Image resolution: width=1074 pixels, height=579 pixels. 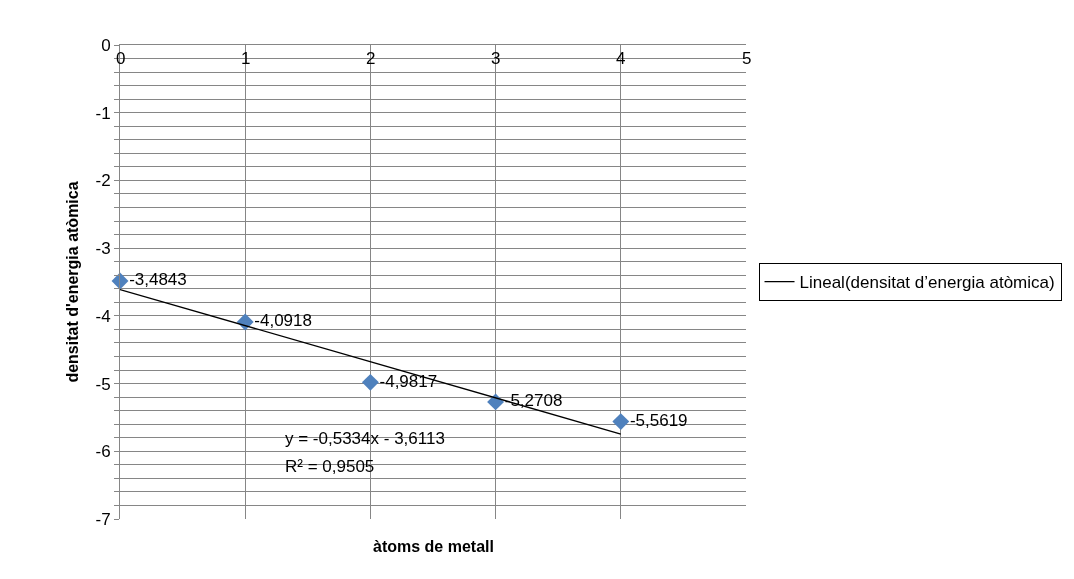 I want to click on data-label: -4,0918, so click(x=283, y=321).